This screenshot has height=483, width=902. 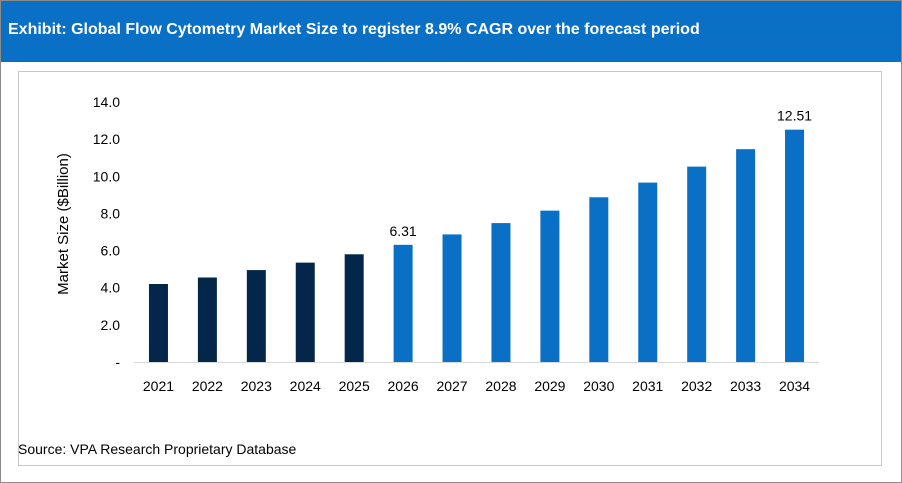 I want to click on x-tick-label: 2021, so click(x=158, y=386).